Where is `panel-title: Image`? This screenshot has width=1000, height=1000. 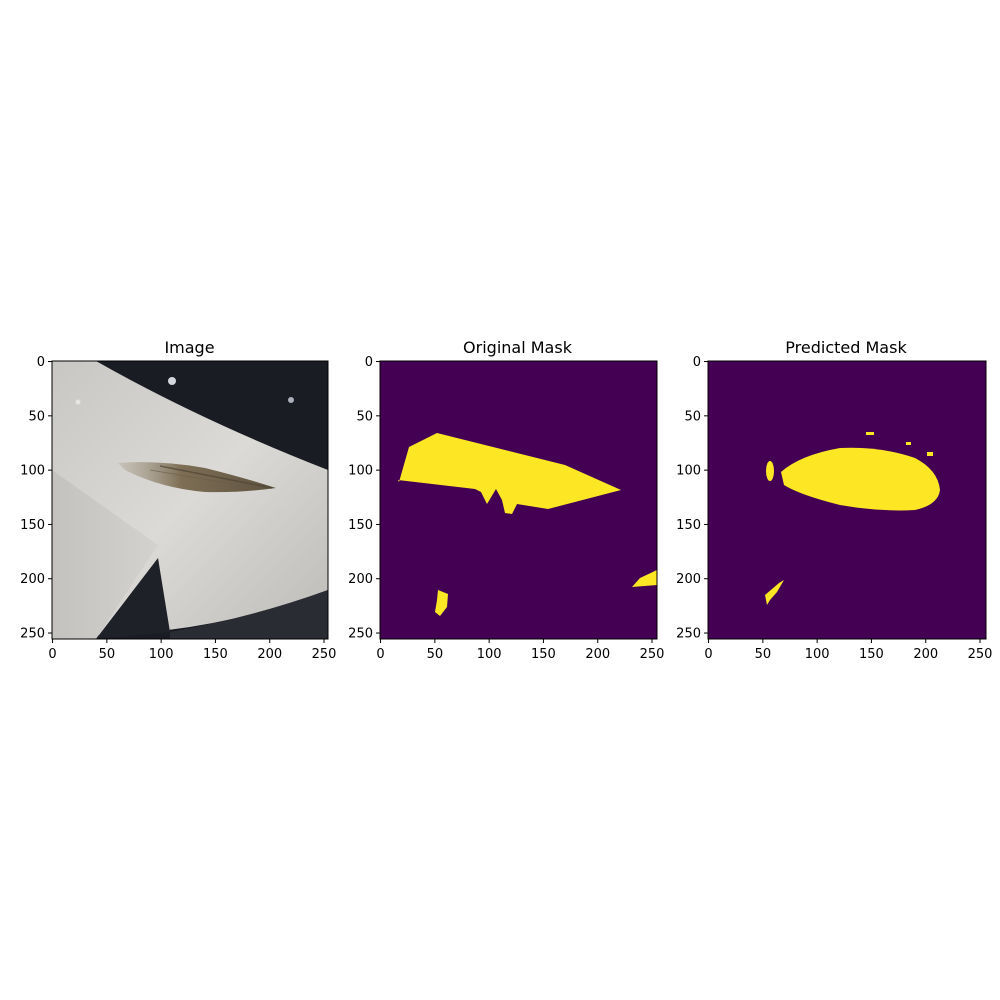 panel-title: Image is located at coordinates (189, 347).